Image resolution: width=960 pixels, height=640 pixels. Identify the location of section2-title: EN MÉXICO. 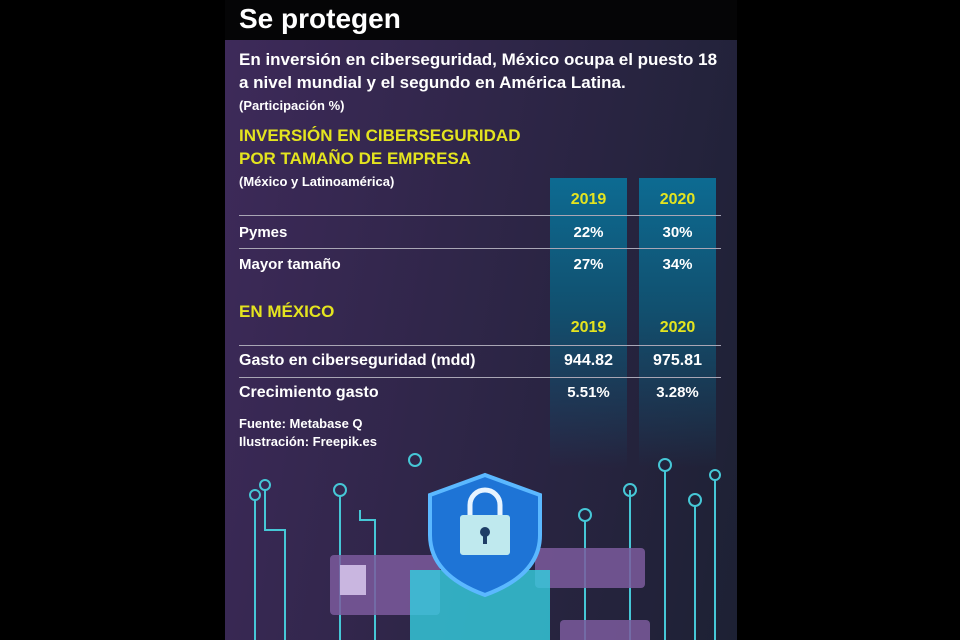
(287, 311).